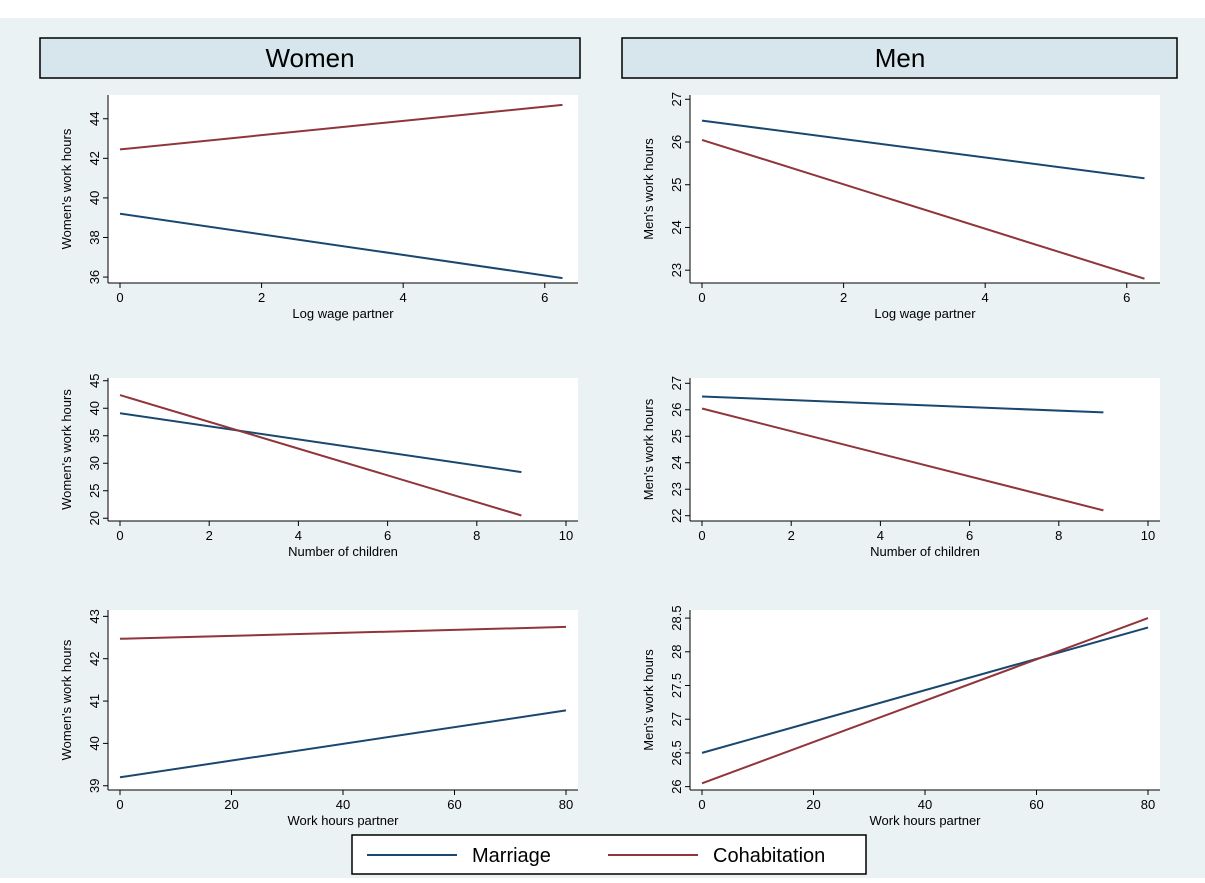  I want to click on y-tick-label: 28, so click(676, 652).